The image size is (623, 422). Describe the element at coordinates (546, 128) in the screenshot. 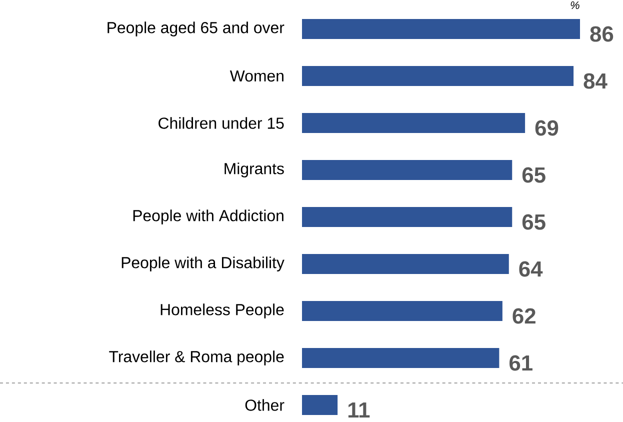

I see `data-label: 69` at that location.